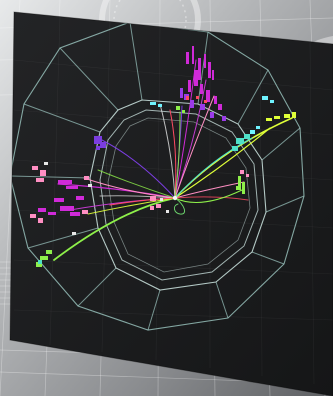 Image resolution: width=333 pixels, height=396 pixels. I want to click on track-red-right, so click(211, 198).